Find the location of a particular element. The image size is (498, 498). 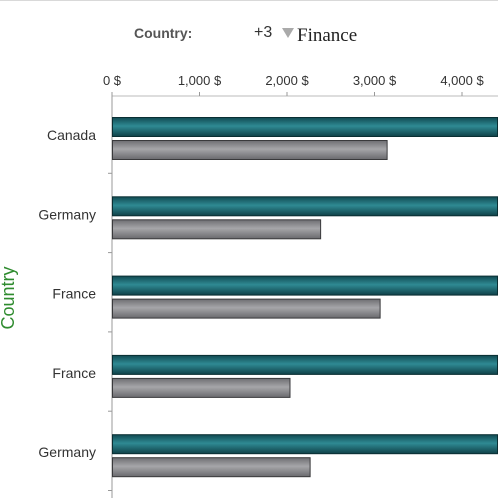

x-tick-label: 0 $ is located at coordinates (112, 80).